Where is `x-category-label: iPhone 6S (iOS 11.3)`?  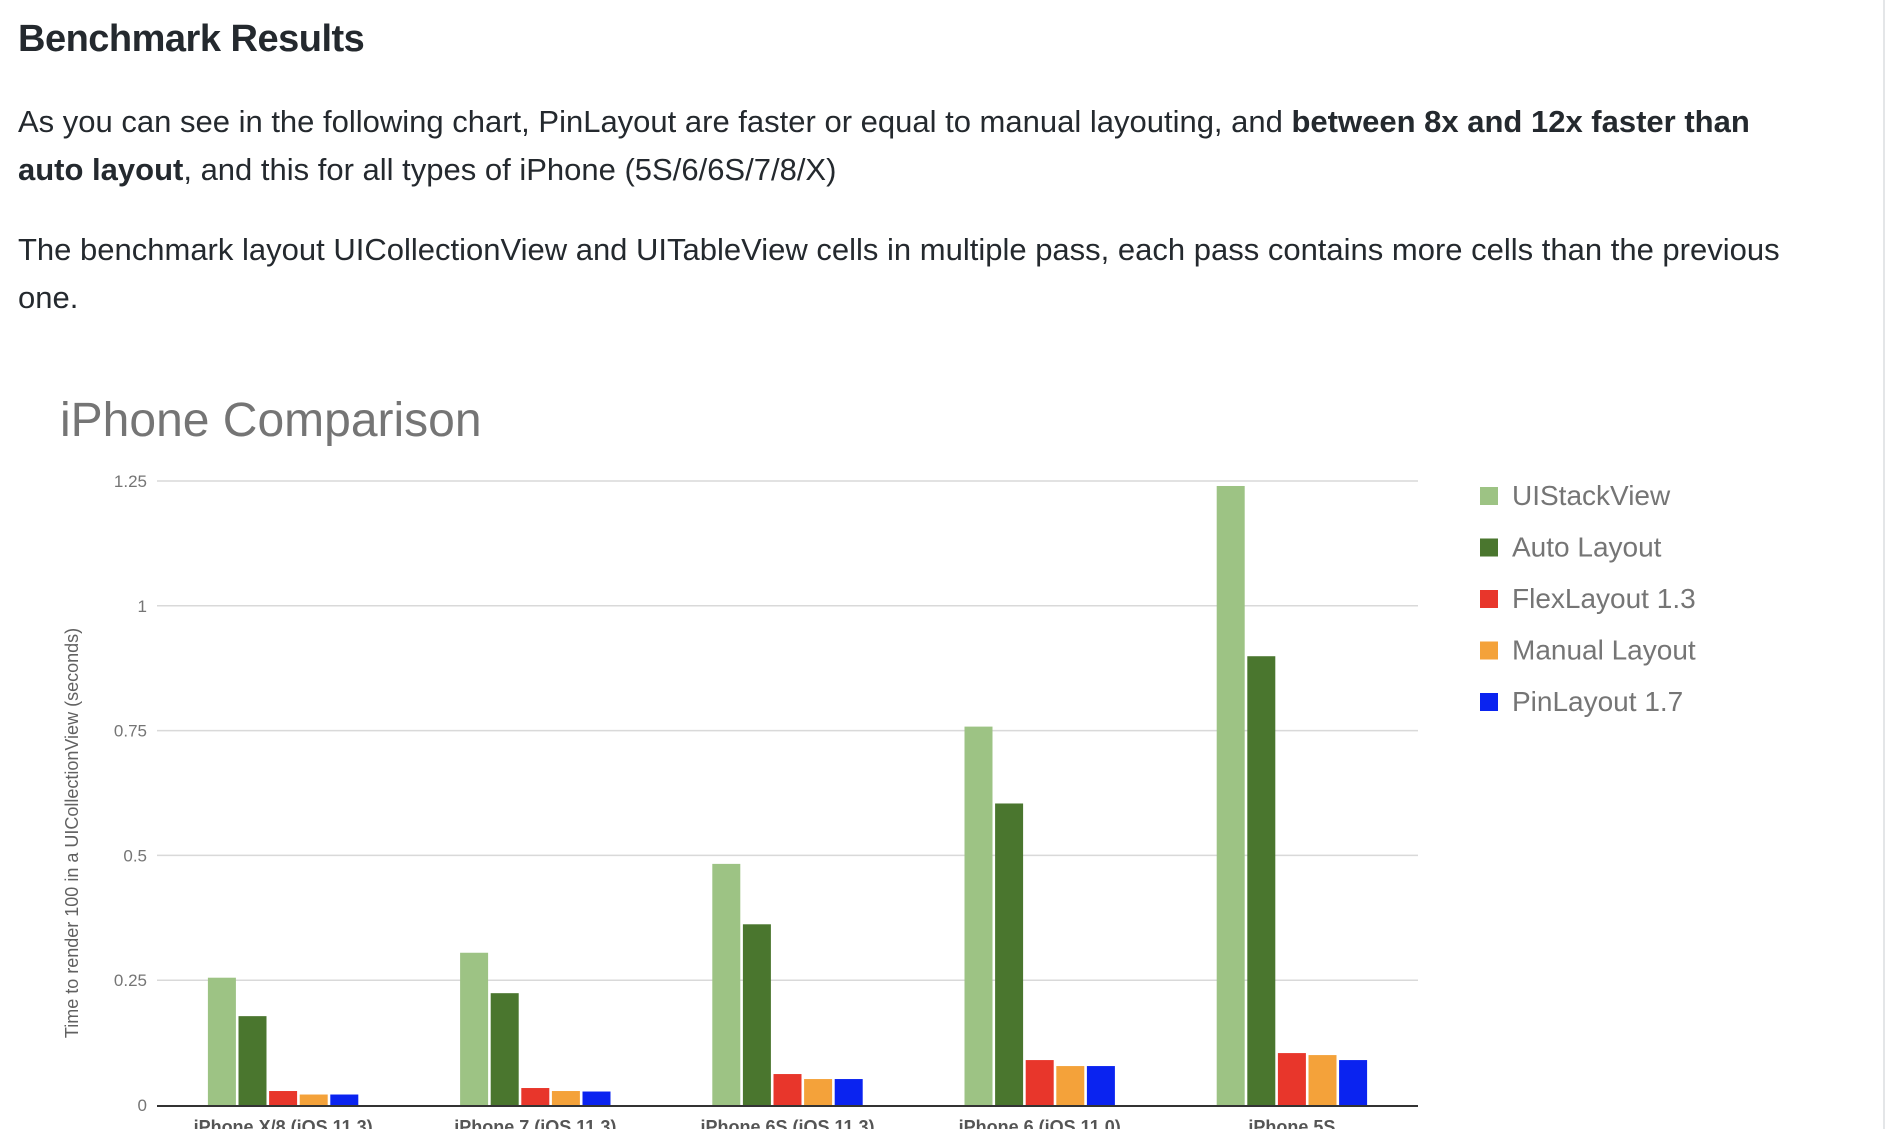
x-category-label: iPhone 6S (iOS 11.3) is located at coordinates (787, 1123).